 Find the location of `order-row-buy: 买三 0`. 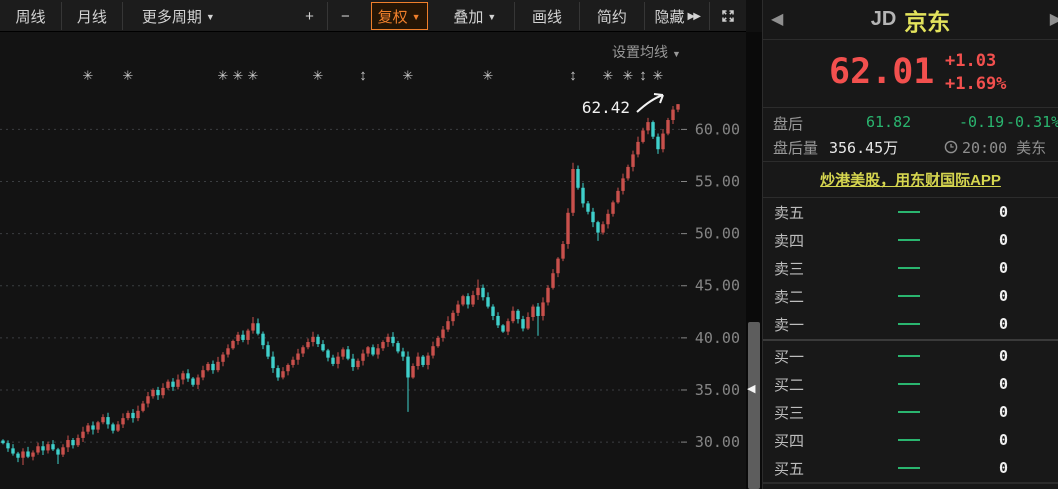

order-row-buy: 买三 0 is located at coordinates (910, 412).